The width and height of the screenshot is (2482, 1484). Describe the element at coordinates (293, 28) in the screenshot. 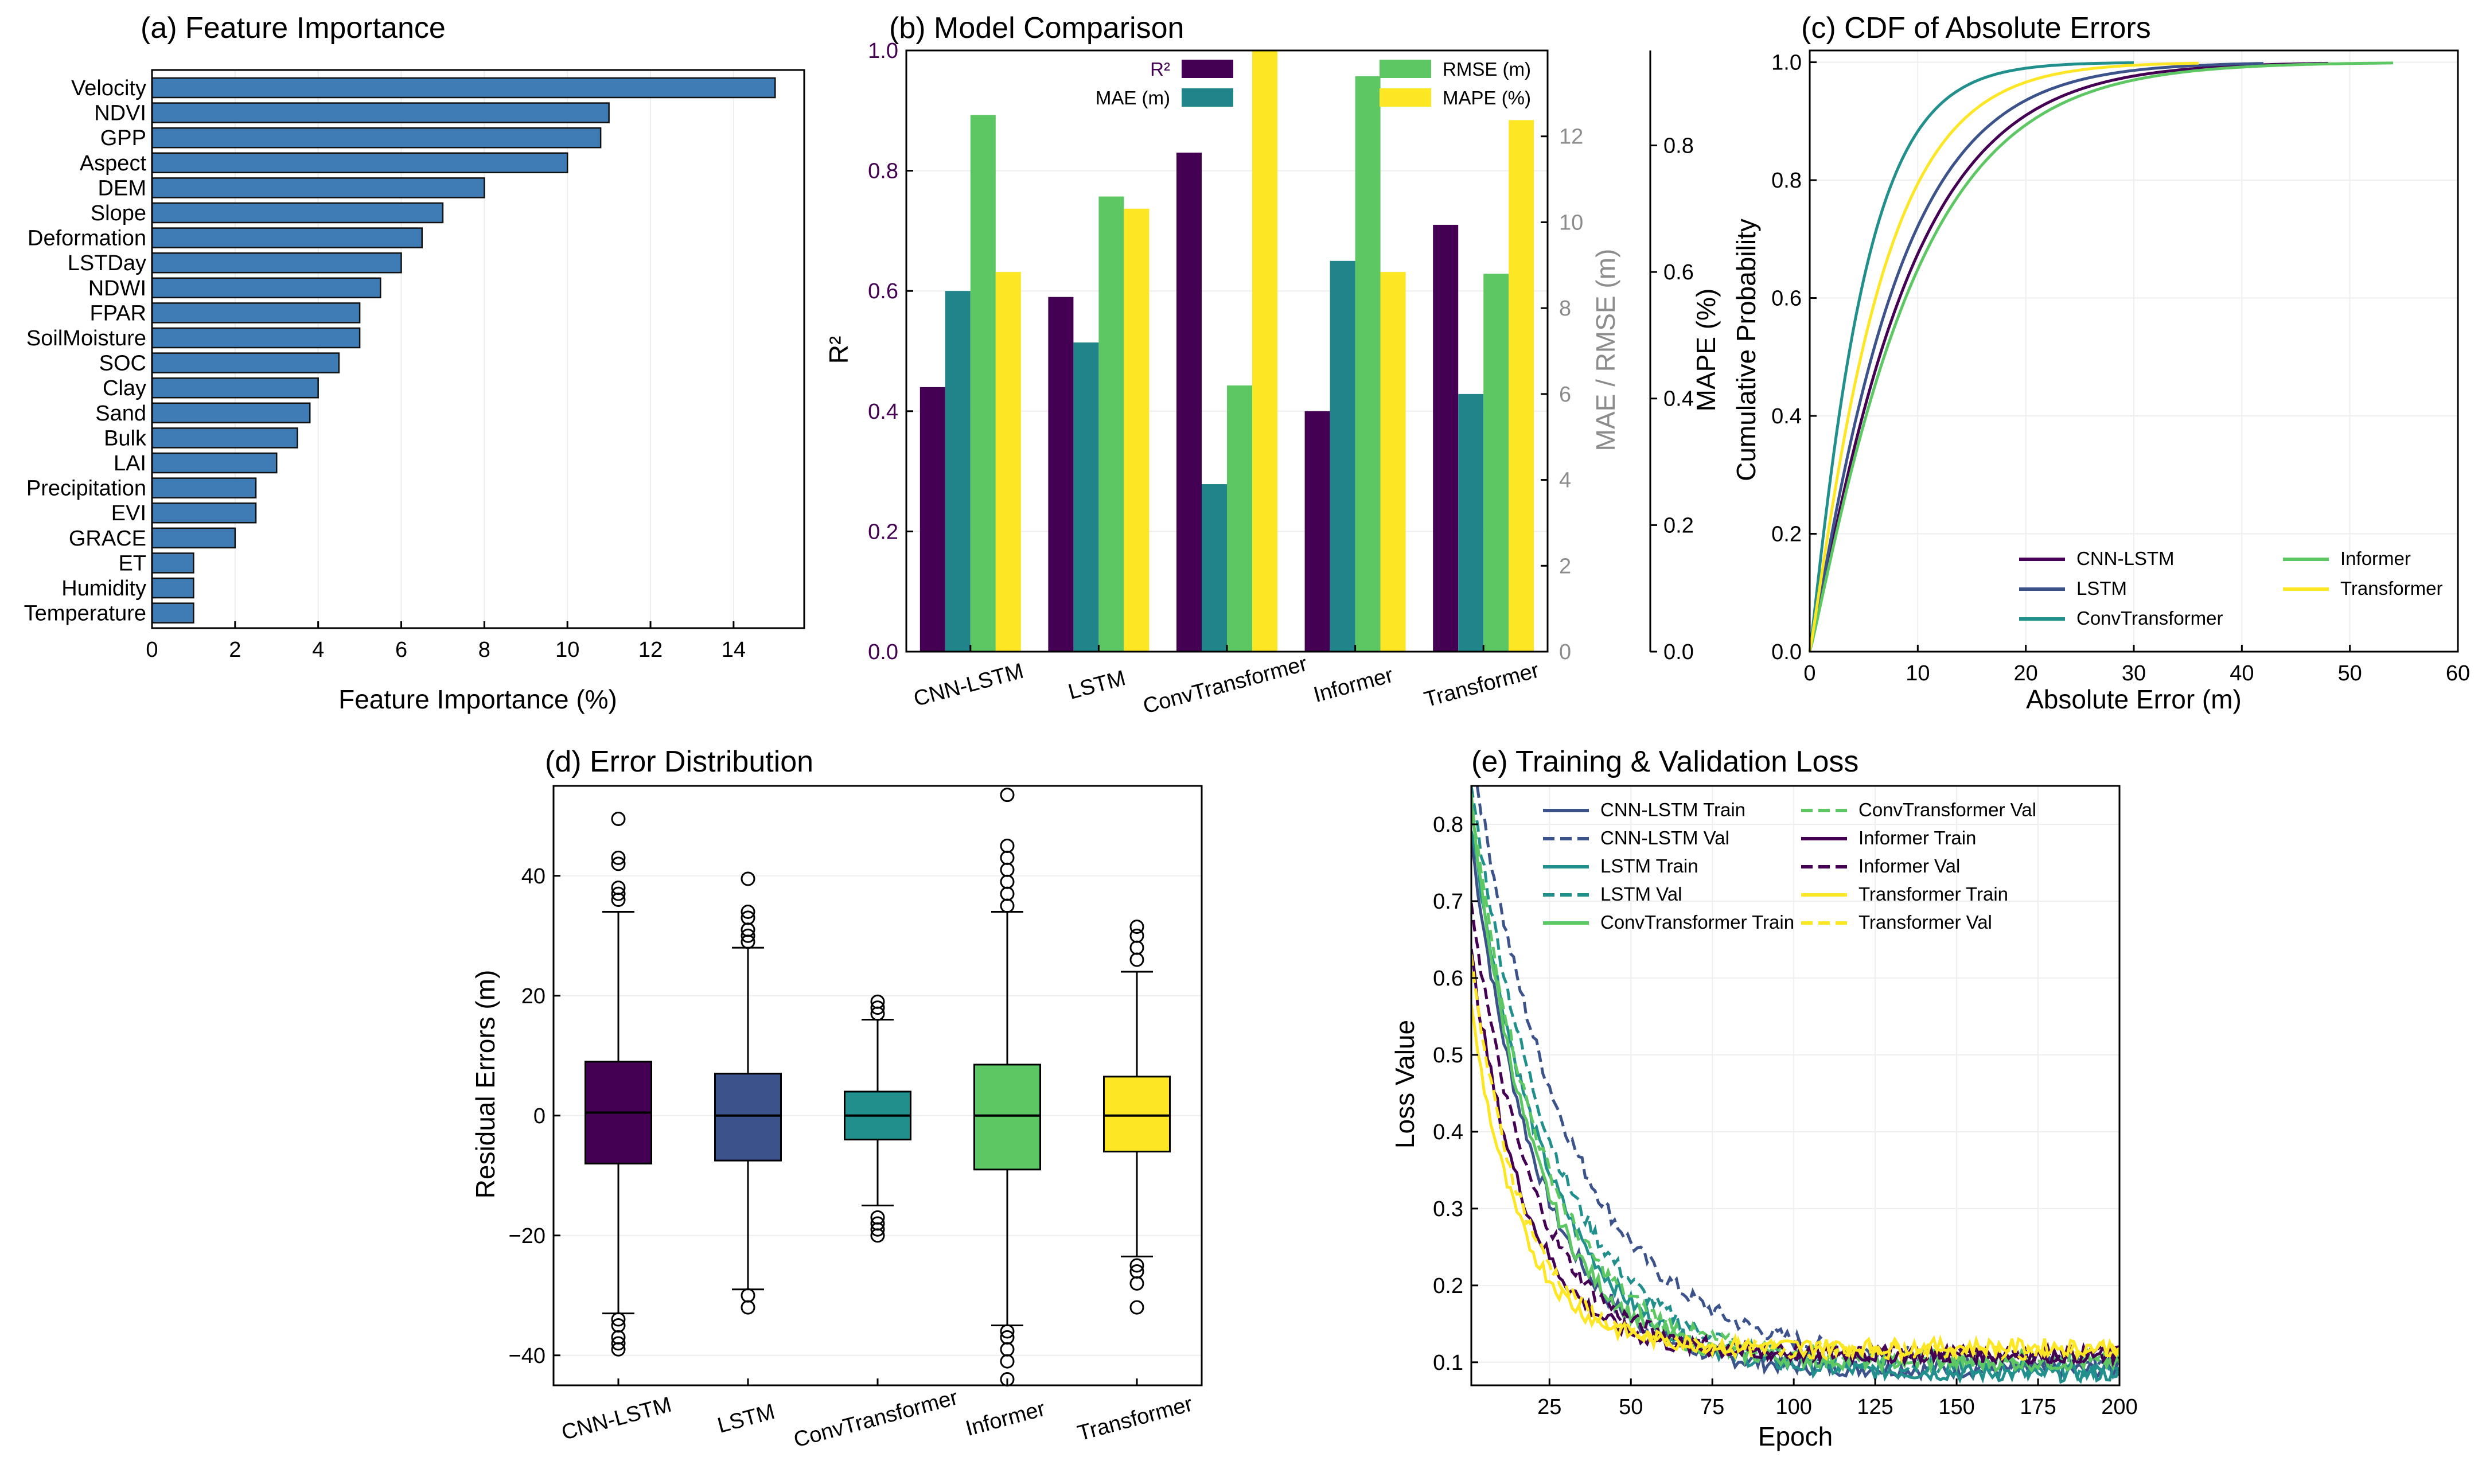

I see `panel-a-title: (a) Feature Importance` at that location.